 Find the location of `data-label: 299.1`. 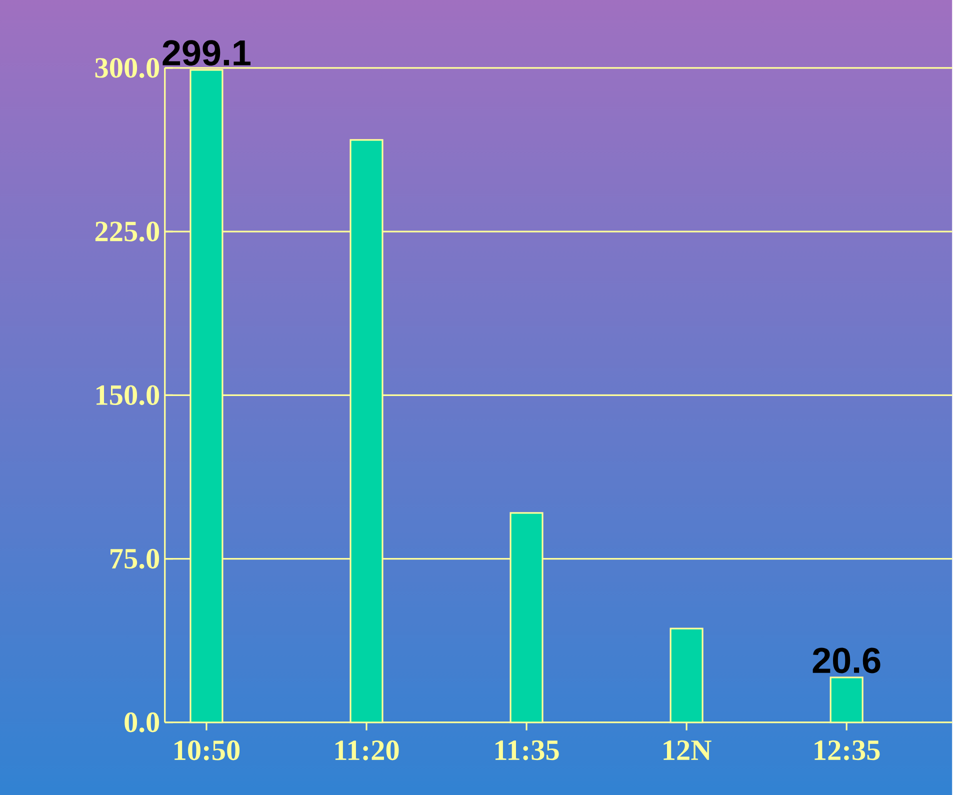

data-label: 299.1 is located at coordinates (206, 53).